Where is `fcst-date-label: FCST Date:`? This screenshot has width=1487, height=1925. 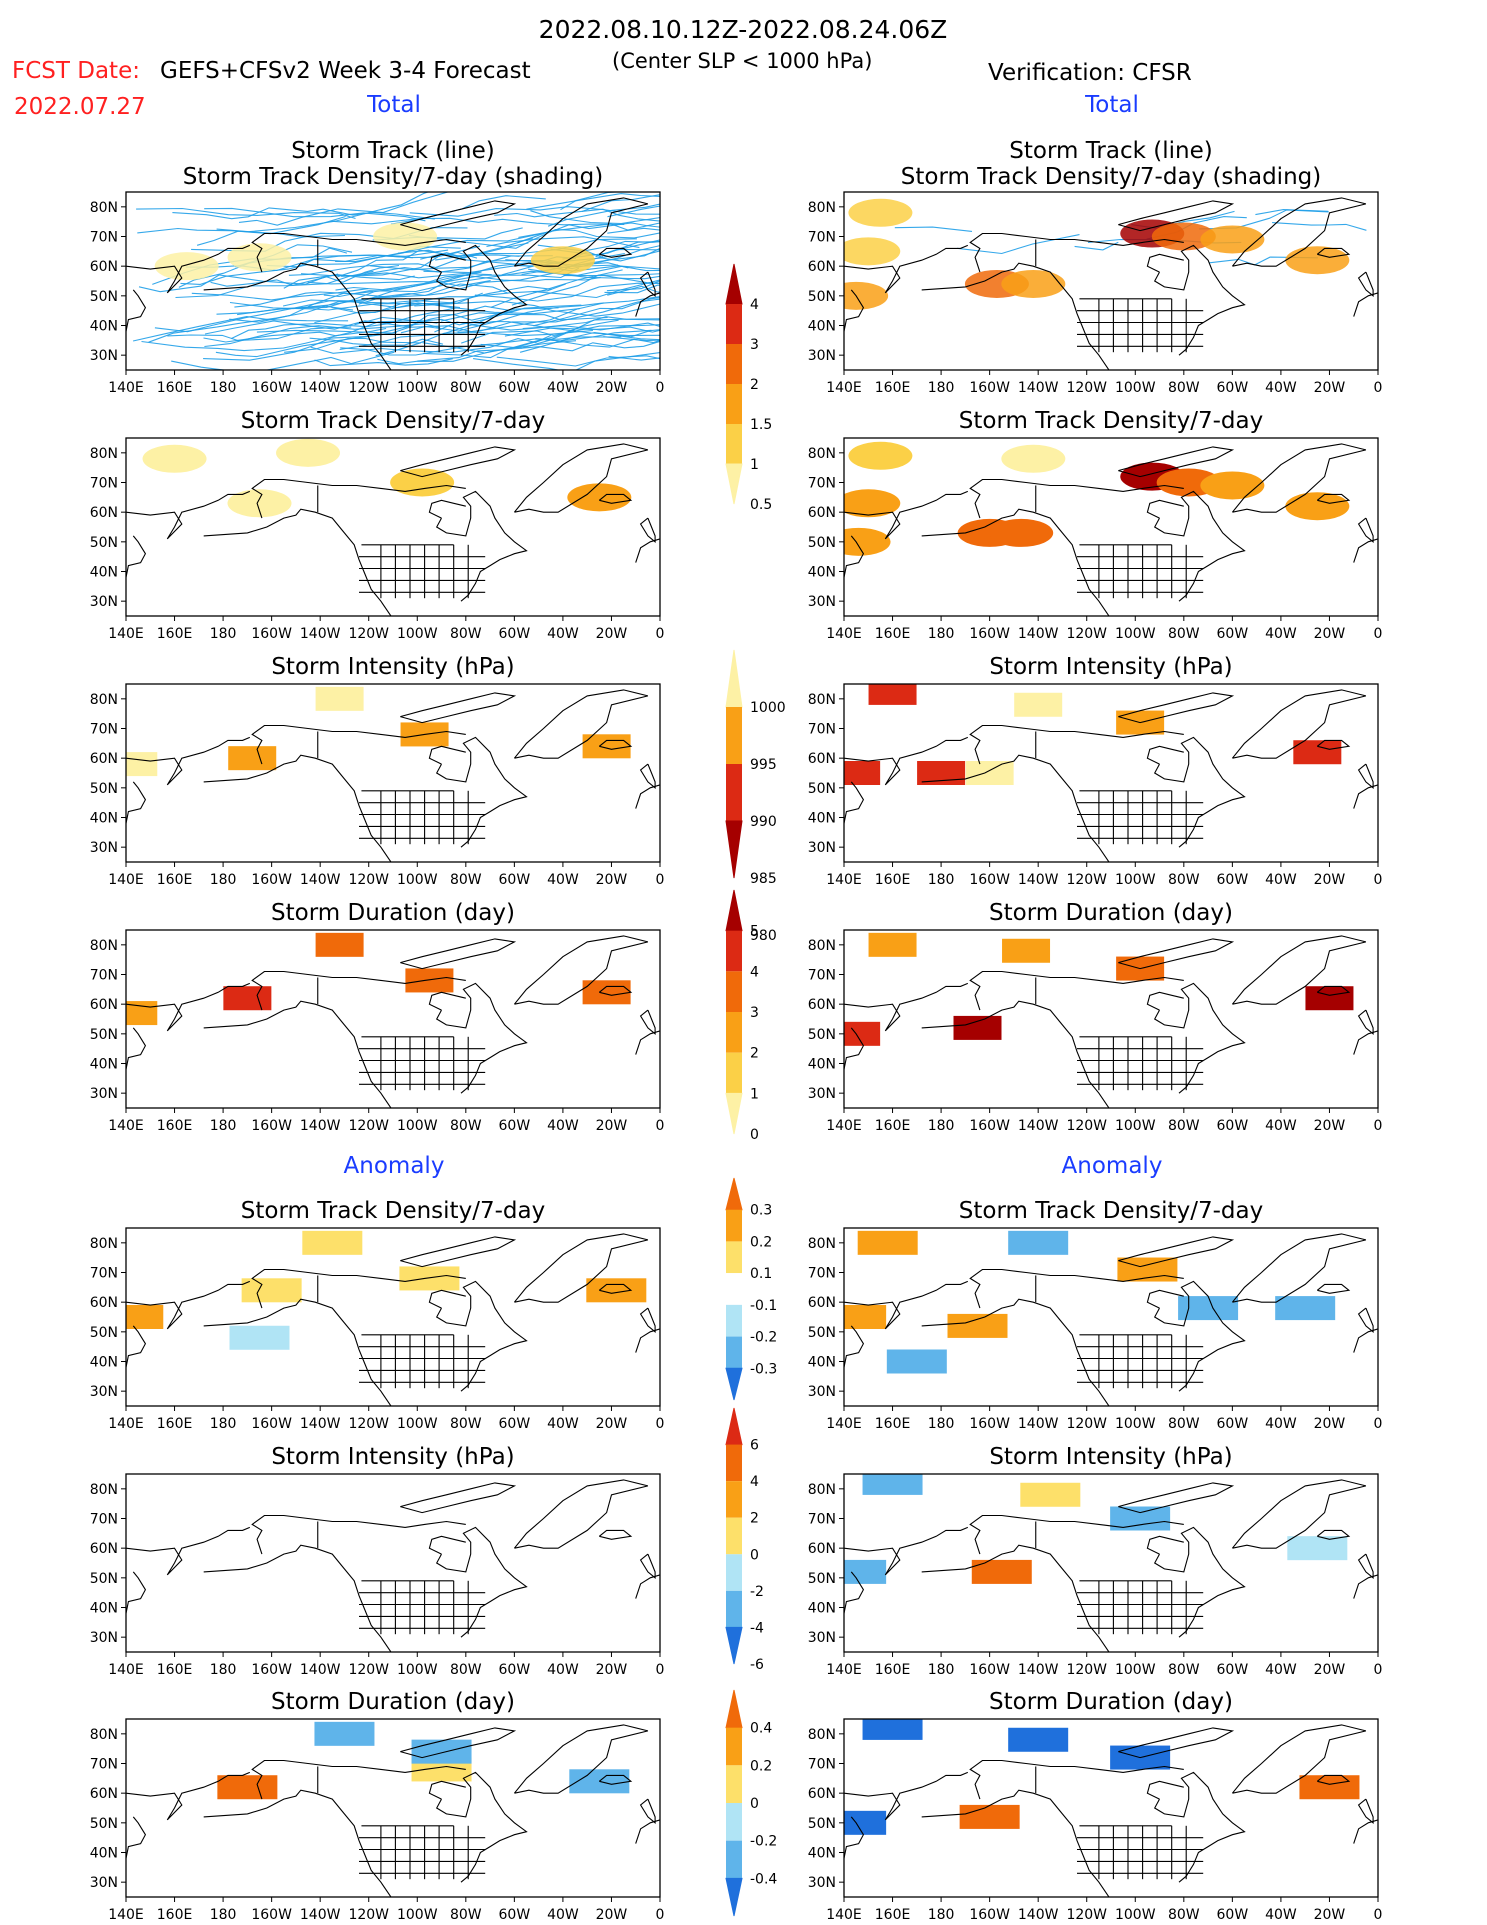
fcst-date-label: FCST Date: is located at coordinates (76, 71).